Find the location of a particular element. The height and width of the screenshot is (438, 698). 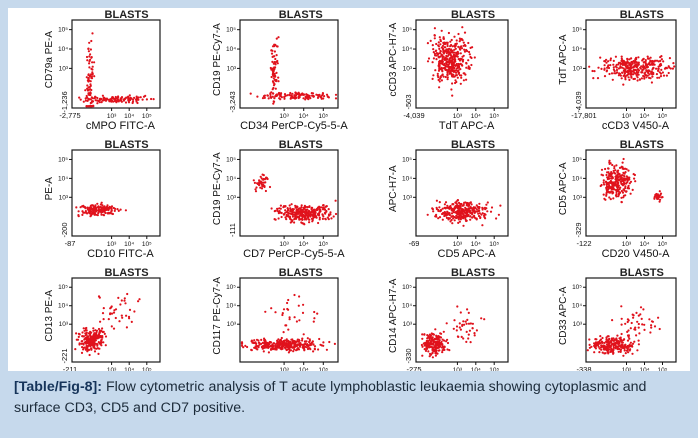

y-axis-min: -200 is located at coordinates (64, 229).